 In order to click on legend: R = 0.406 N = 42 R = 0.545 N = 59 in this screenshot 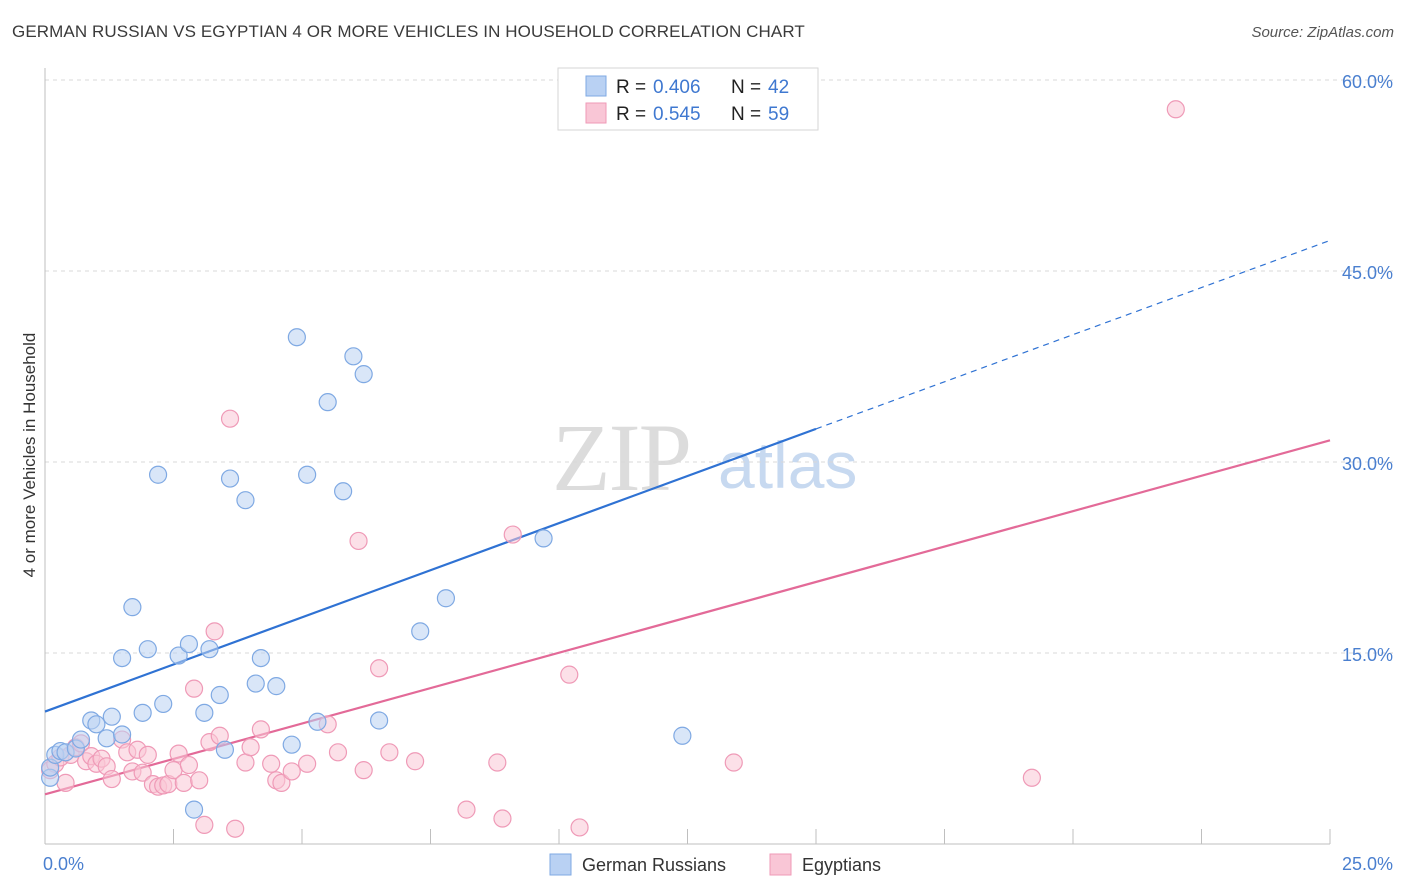, I will do `click(688, 99)`.